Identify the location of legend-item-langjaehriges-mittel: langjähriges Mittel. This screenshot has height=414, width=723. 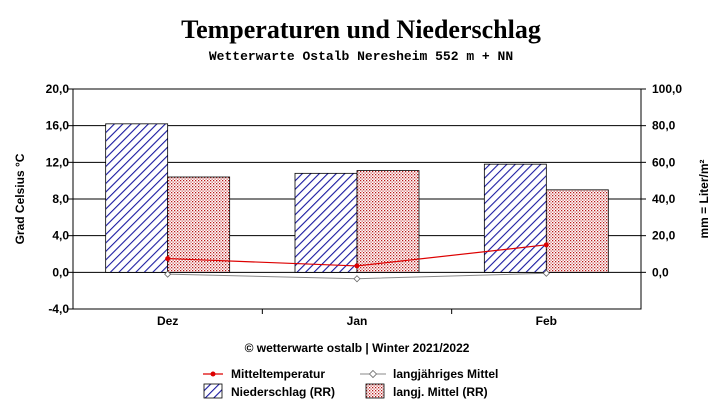
(429, 374).